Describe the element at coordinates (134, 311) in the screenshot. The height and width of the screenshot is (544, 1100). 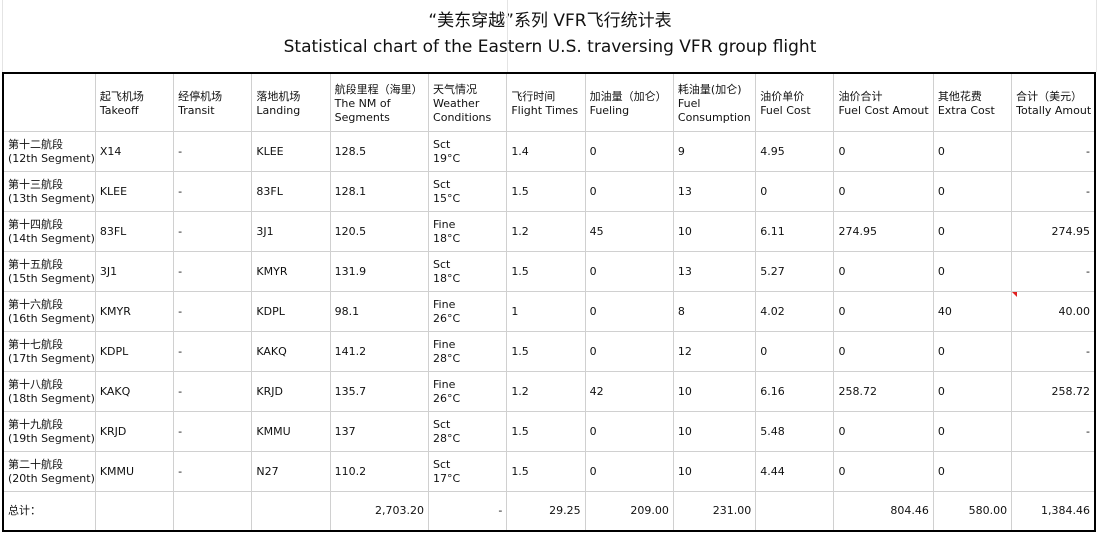
I see `takeoff-cell: KMYR` at that location.